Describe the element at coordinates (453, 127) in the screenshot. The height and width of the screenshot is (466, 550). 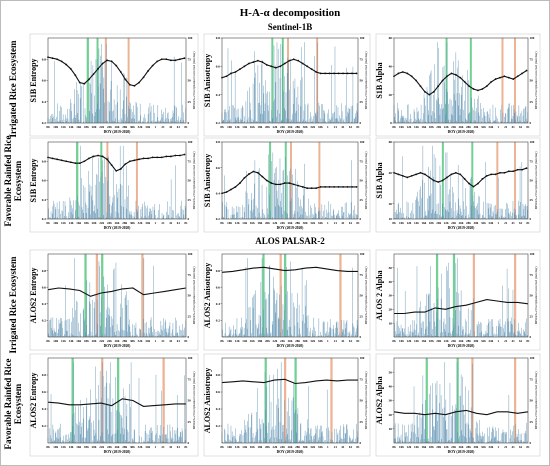
I see `x-tick-label: 246` at that location.